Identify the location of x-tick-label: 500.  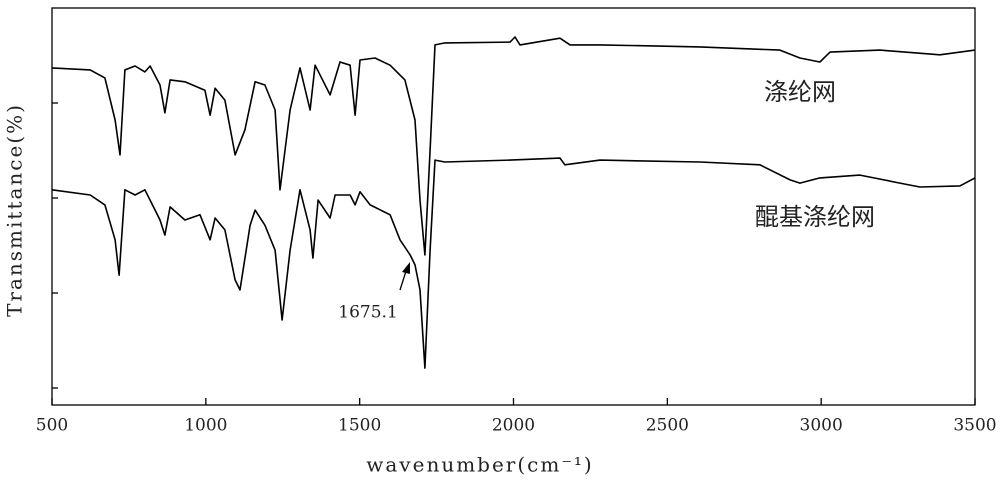
(52, 426).